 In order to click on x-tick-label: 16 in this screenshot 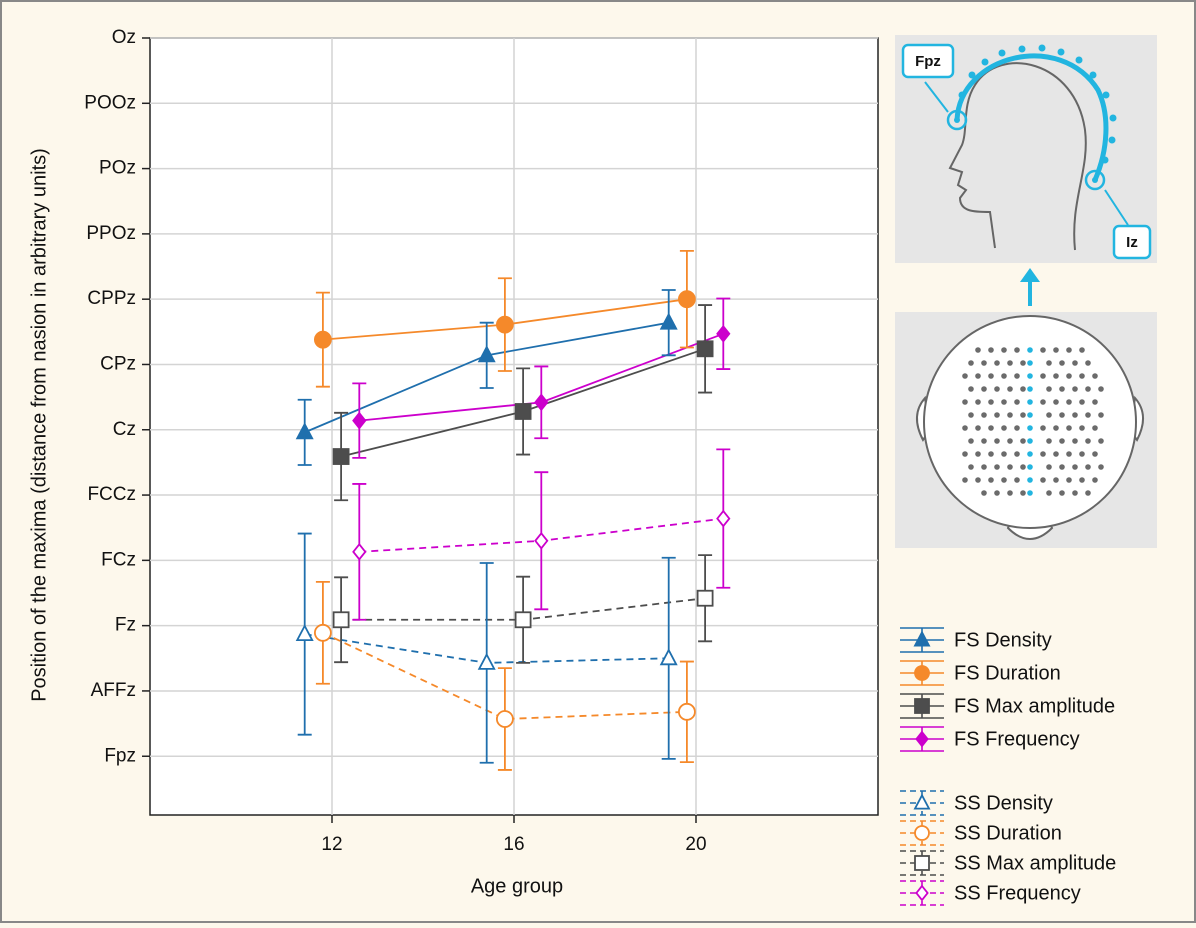, I will do `click(513, 844)`.